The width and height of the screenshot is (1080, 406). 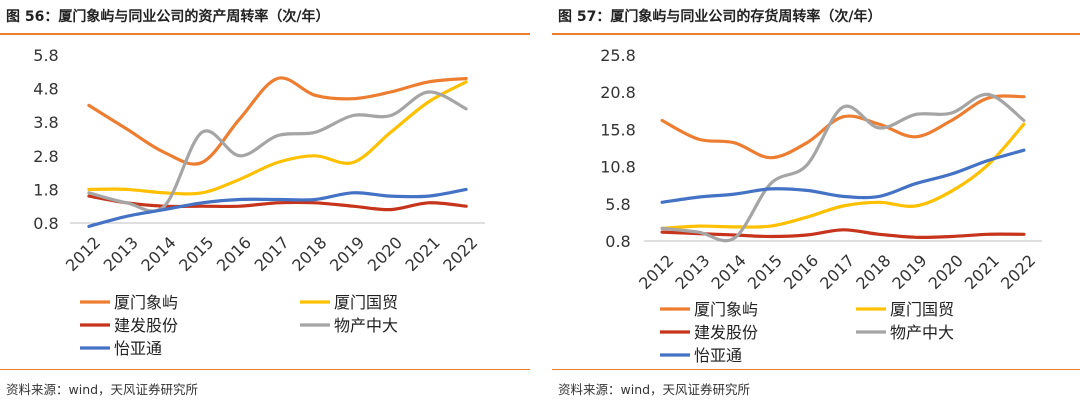 I want to click on y-tick-label: 3.8, so click(x=45, y=122).